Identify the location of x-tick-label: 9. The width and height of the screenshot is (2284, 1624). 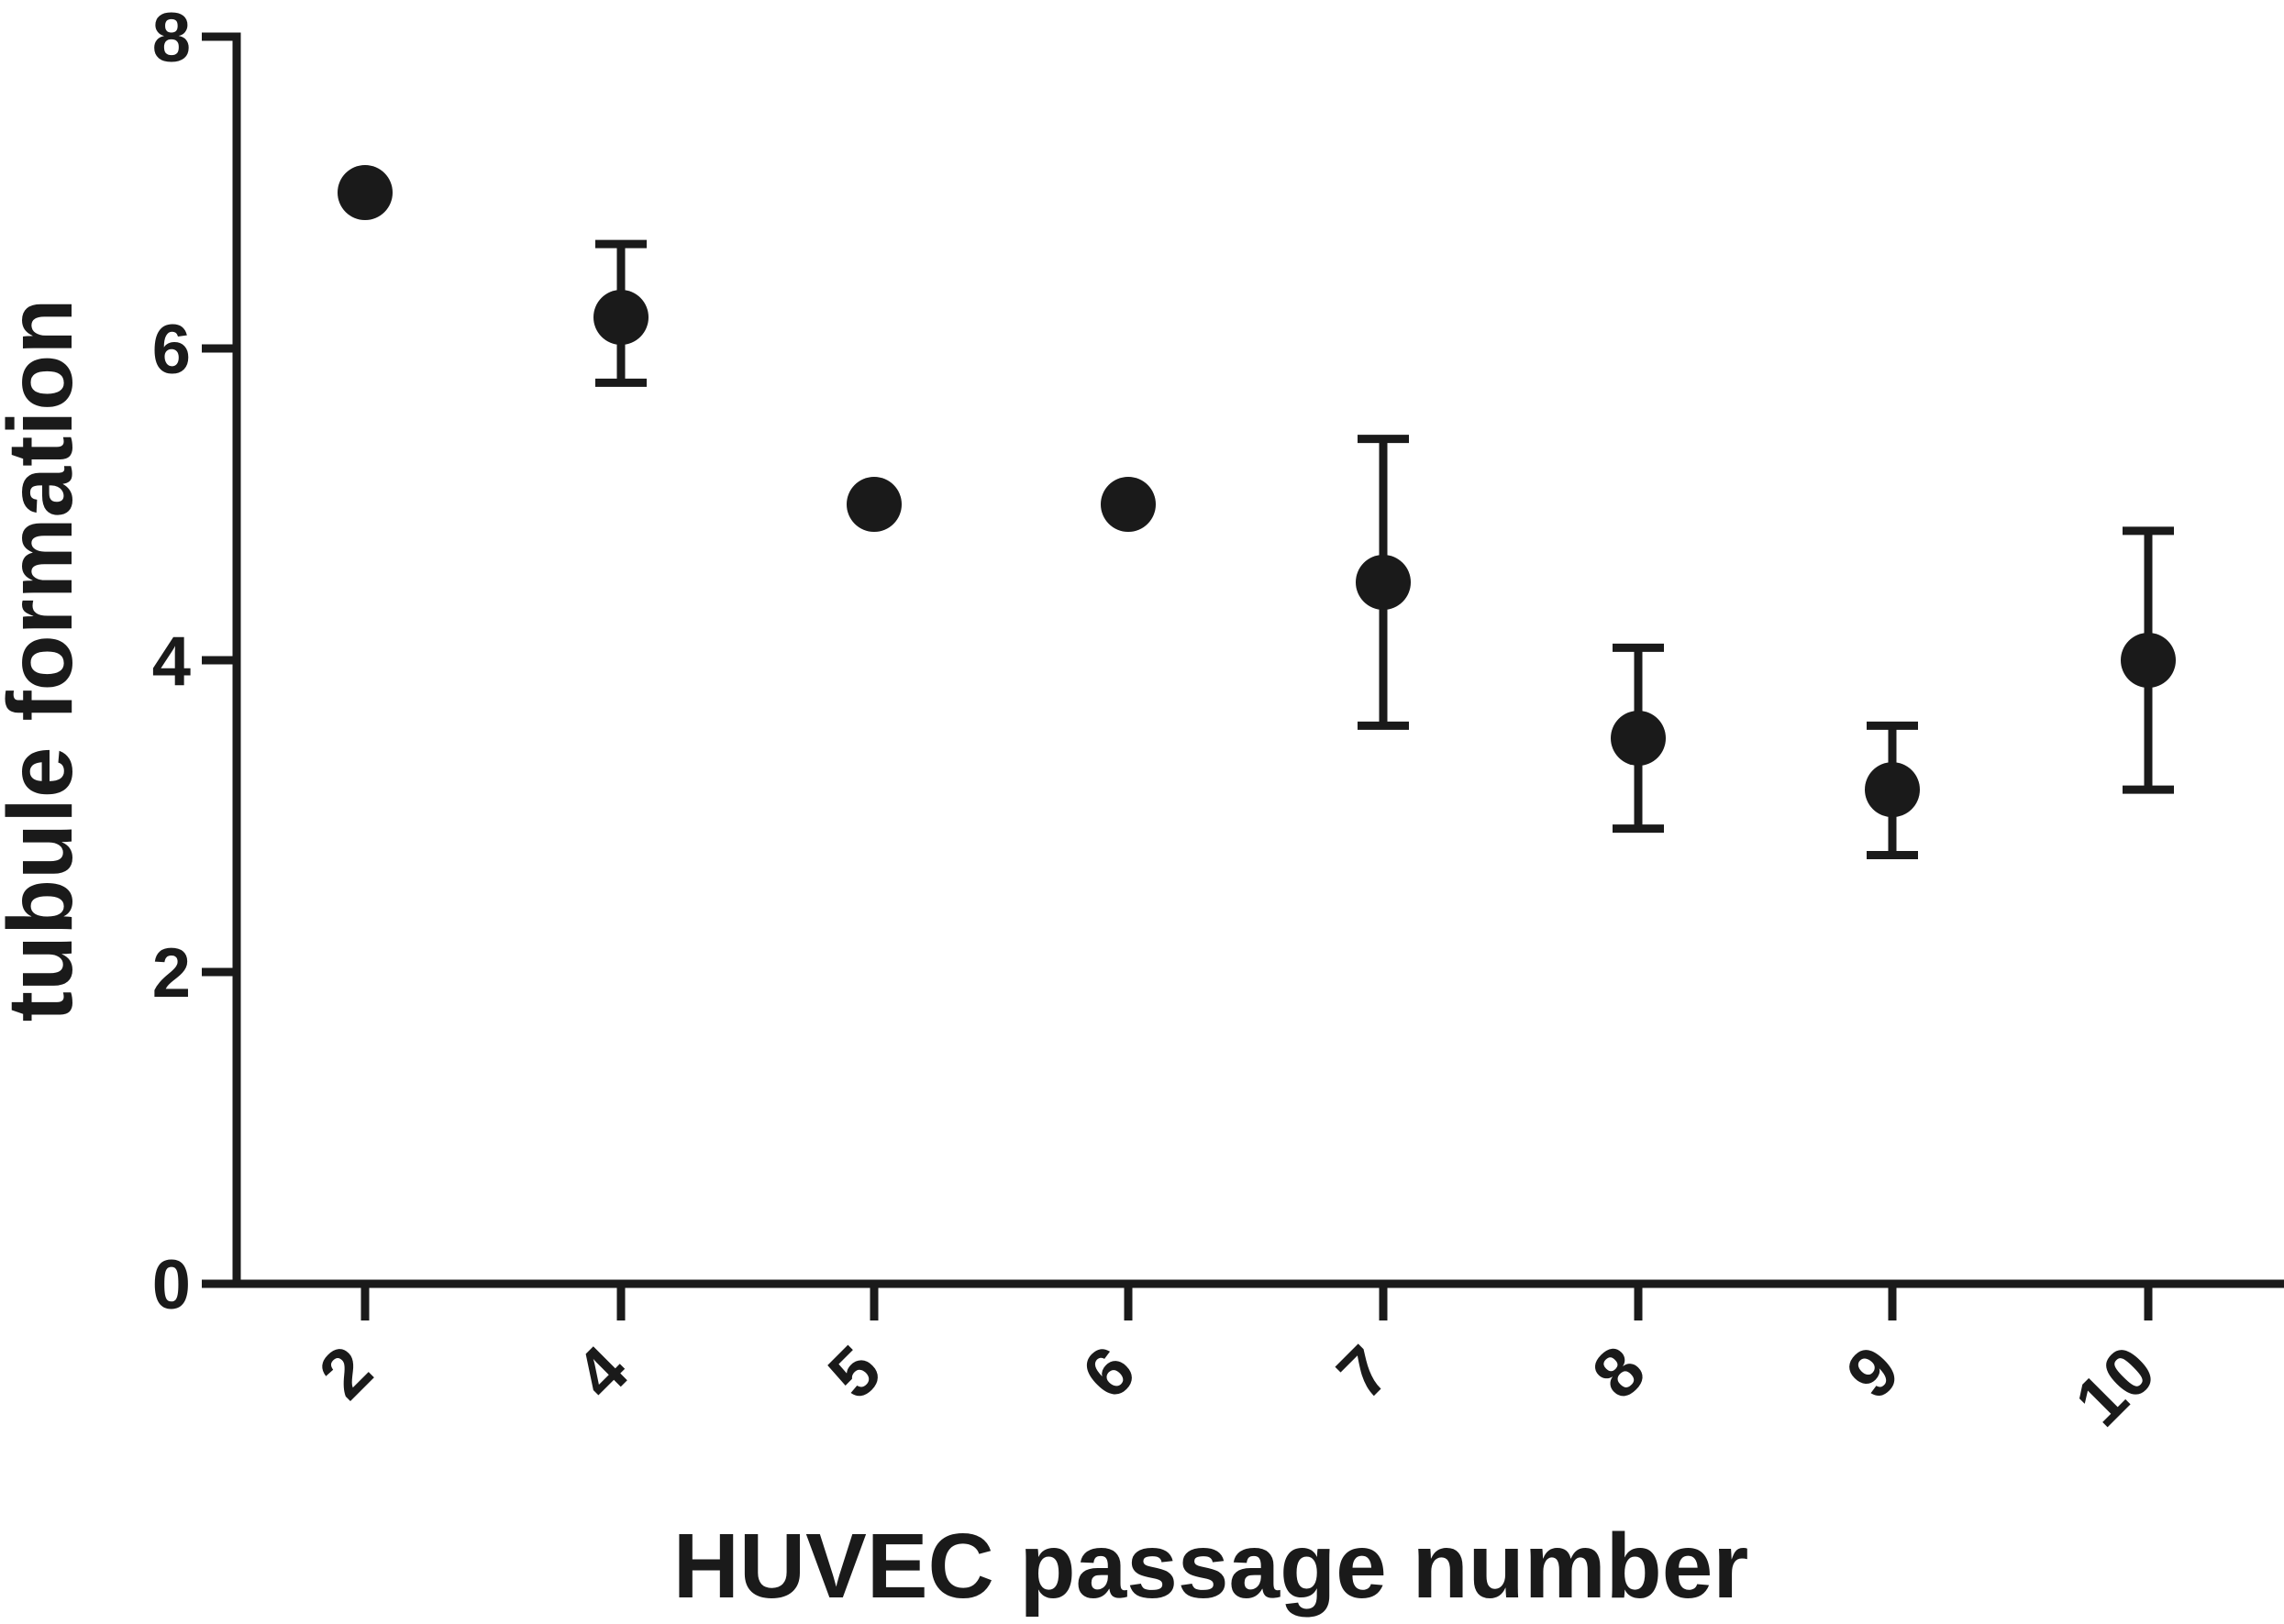
(1873, 1372).